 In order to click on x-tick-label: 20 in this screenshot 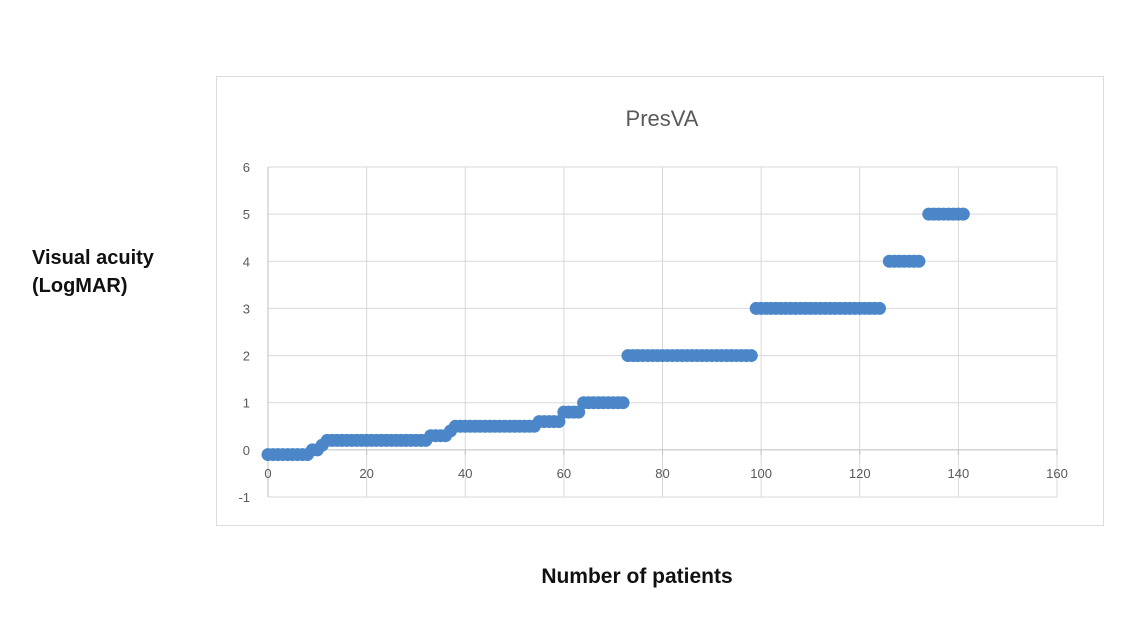, I will do `click(366, 473)`.